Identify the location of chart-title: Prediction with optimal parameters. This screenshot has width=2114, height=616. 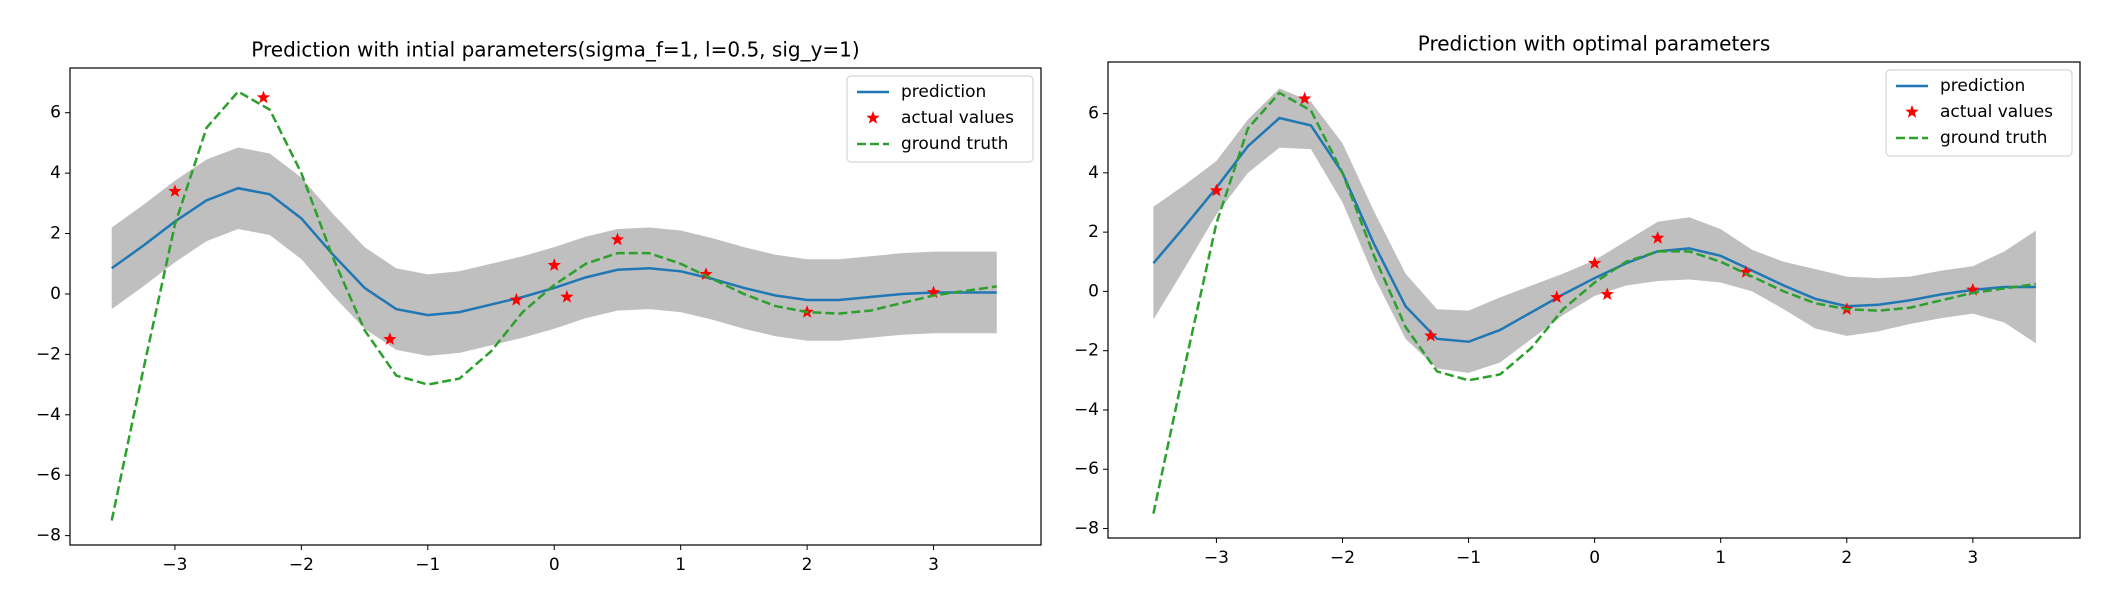
(1594, 44).